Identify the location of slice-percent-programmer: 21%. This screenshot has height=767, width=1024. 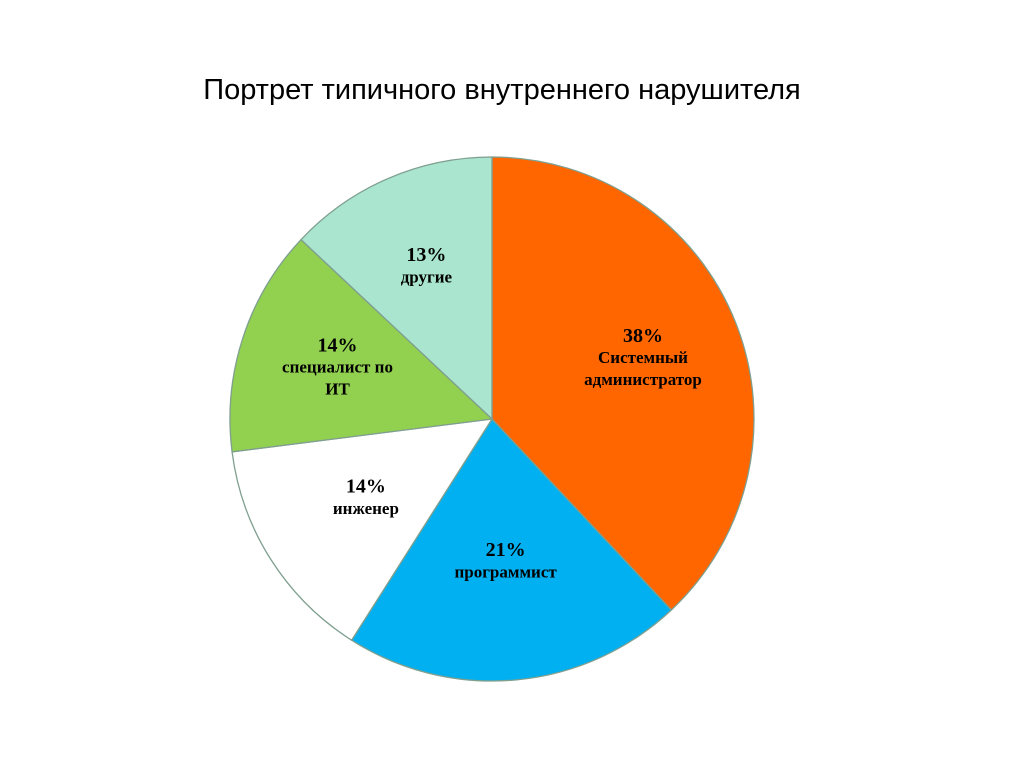
(506, 550).